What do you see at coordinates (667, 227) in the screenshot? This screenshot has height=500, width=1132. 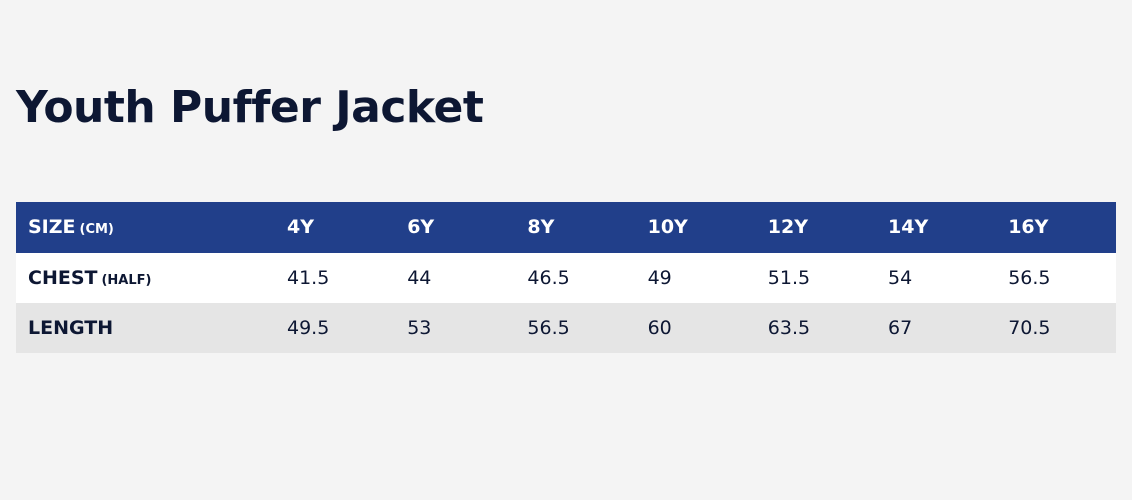 I see `table-cell: 10Y` at bounding box center [667, 227].